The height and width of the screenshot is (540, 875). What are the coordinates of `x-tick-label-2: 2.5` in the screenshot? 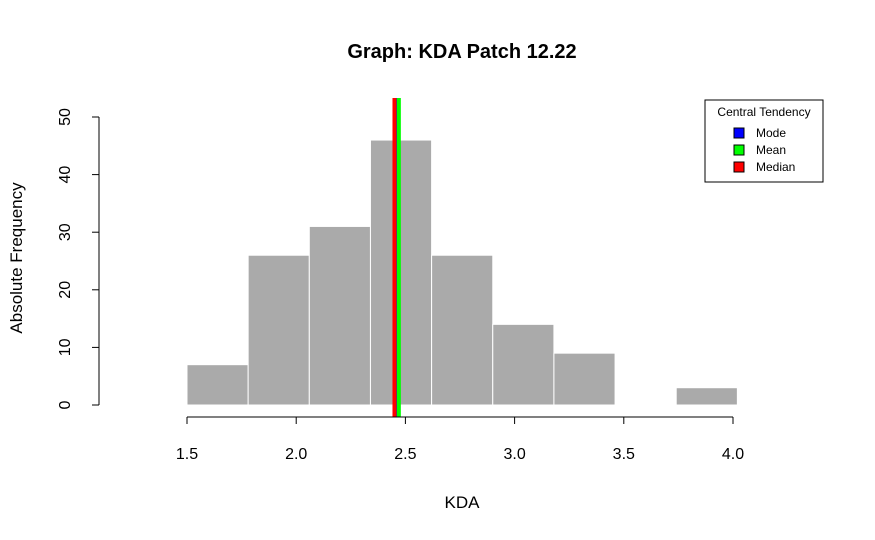 It's located at (405, 454).